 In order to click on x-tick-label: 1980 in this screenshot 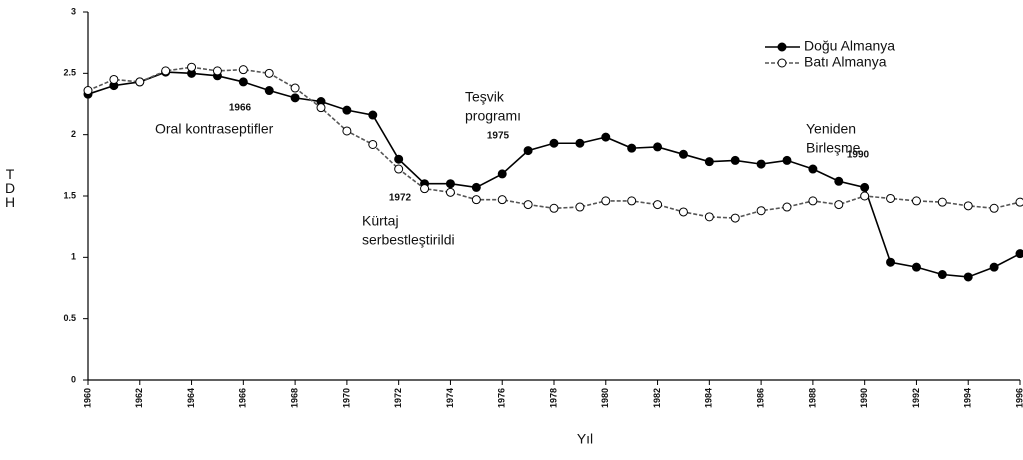, I will do `click(605, 398)`.